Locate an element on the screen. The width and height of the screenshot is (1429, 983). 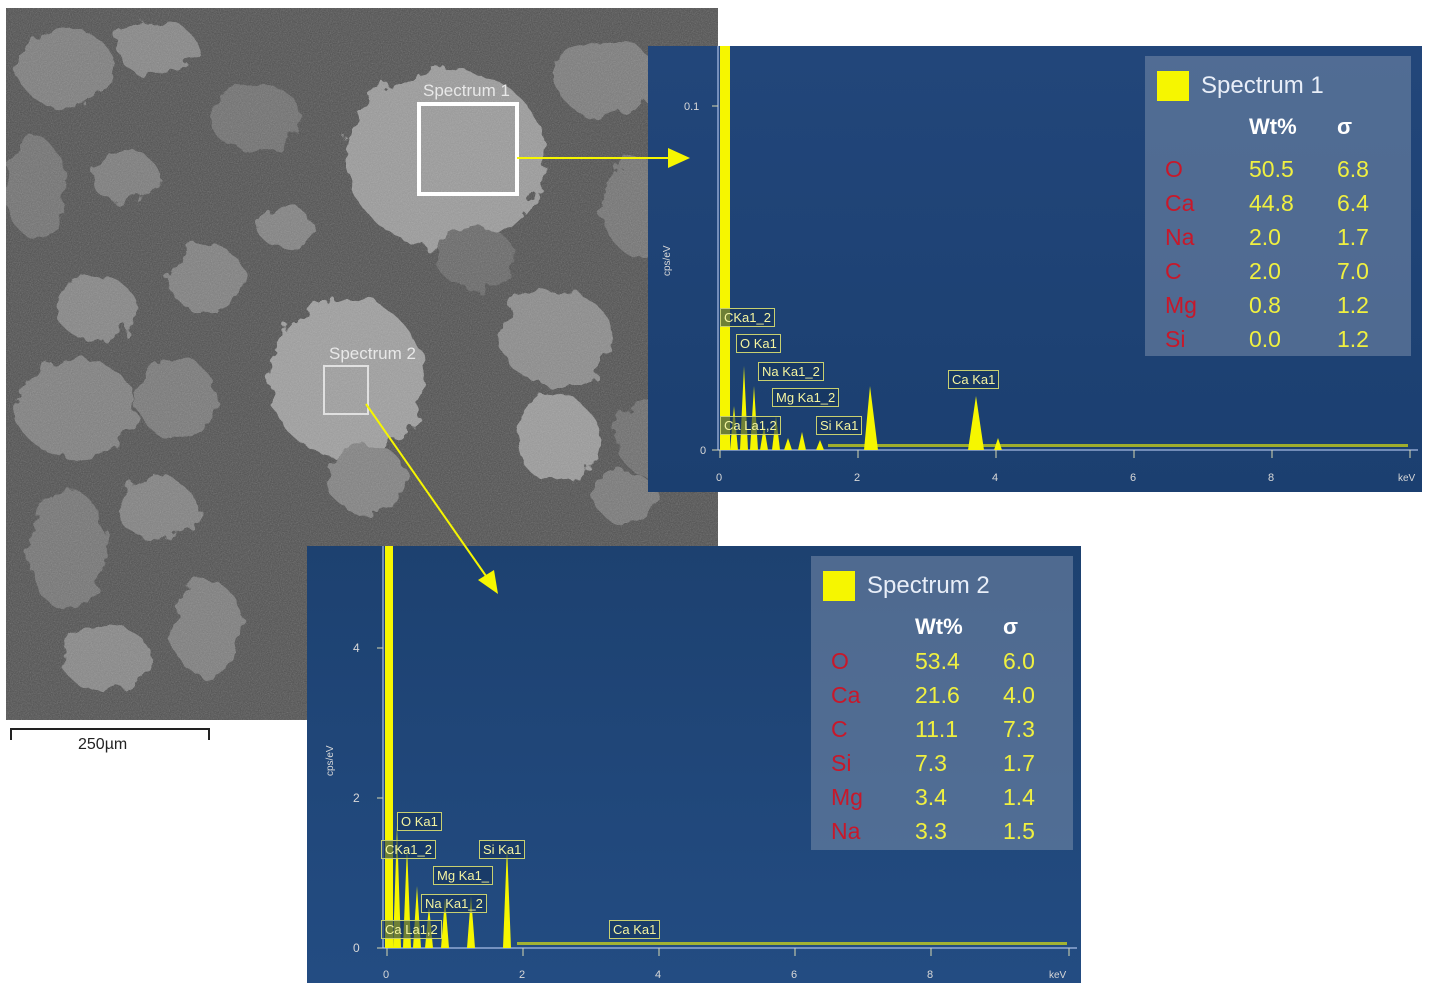
composition-row: Na 2.0 1.7 is located at coordinates (1278, 241).